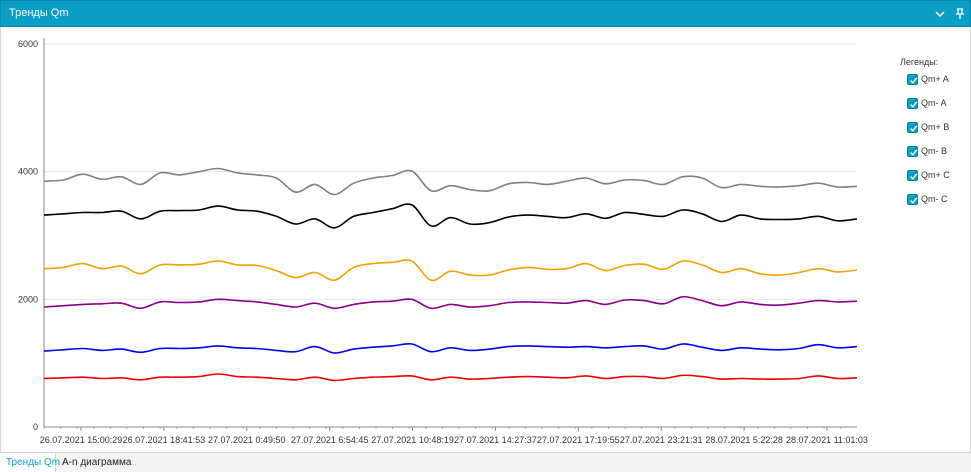 This screenshot has width=971, height=472. I want to click on series-line-qmminus-b, so click(450, 302).